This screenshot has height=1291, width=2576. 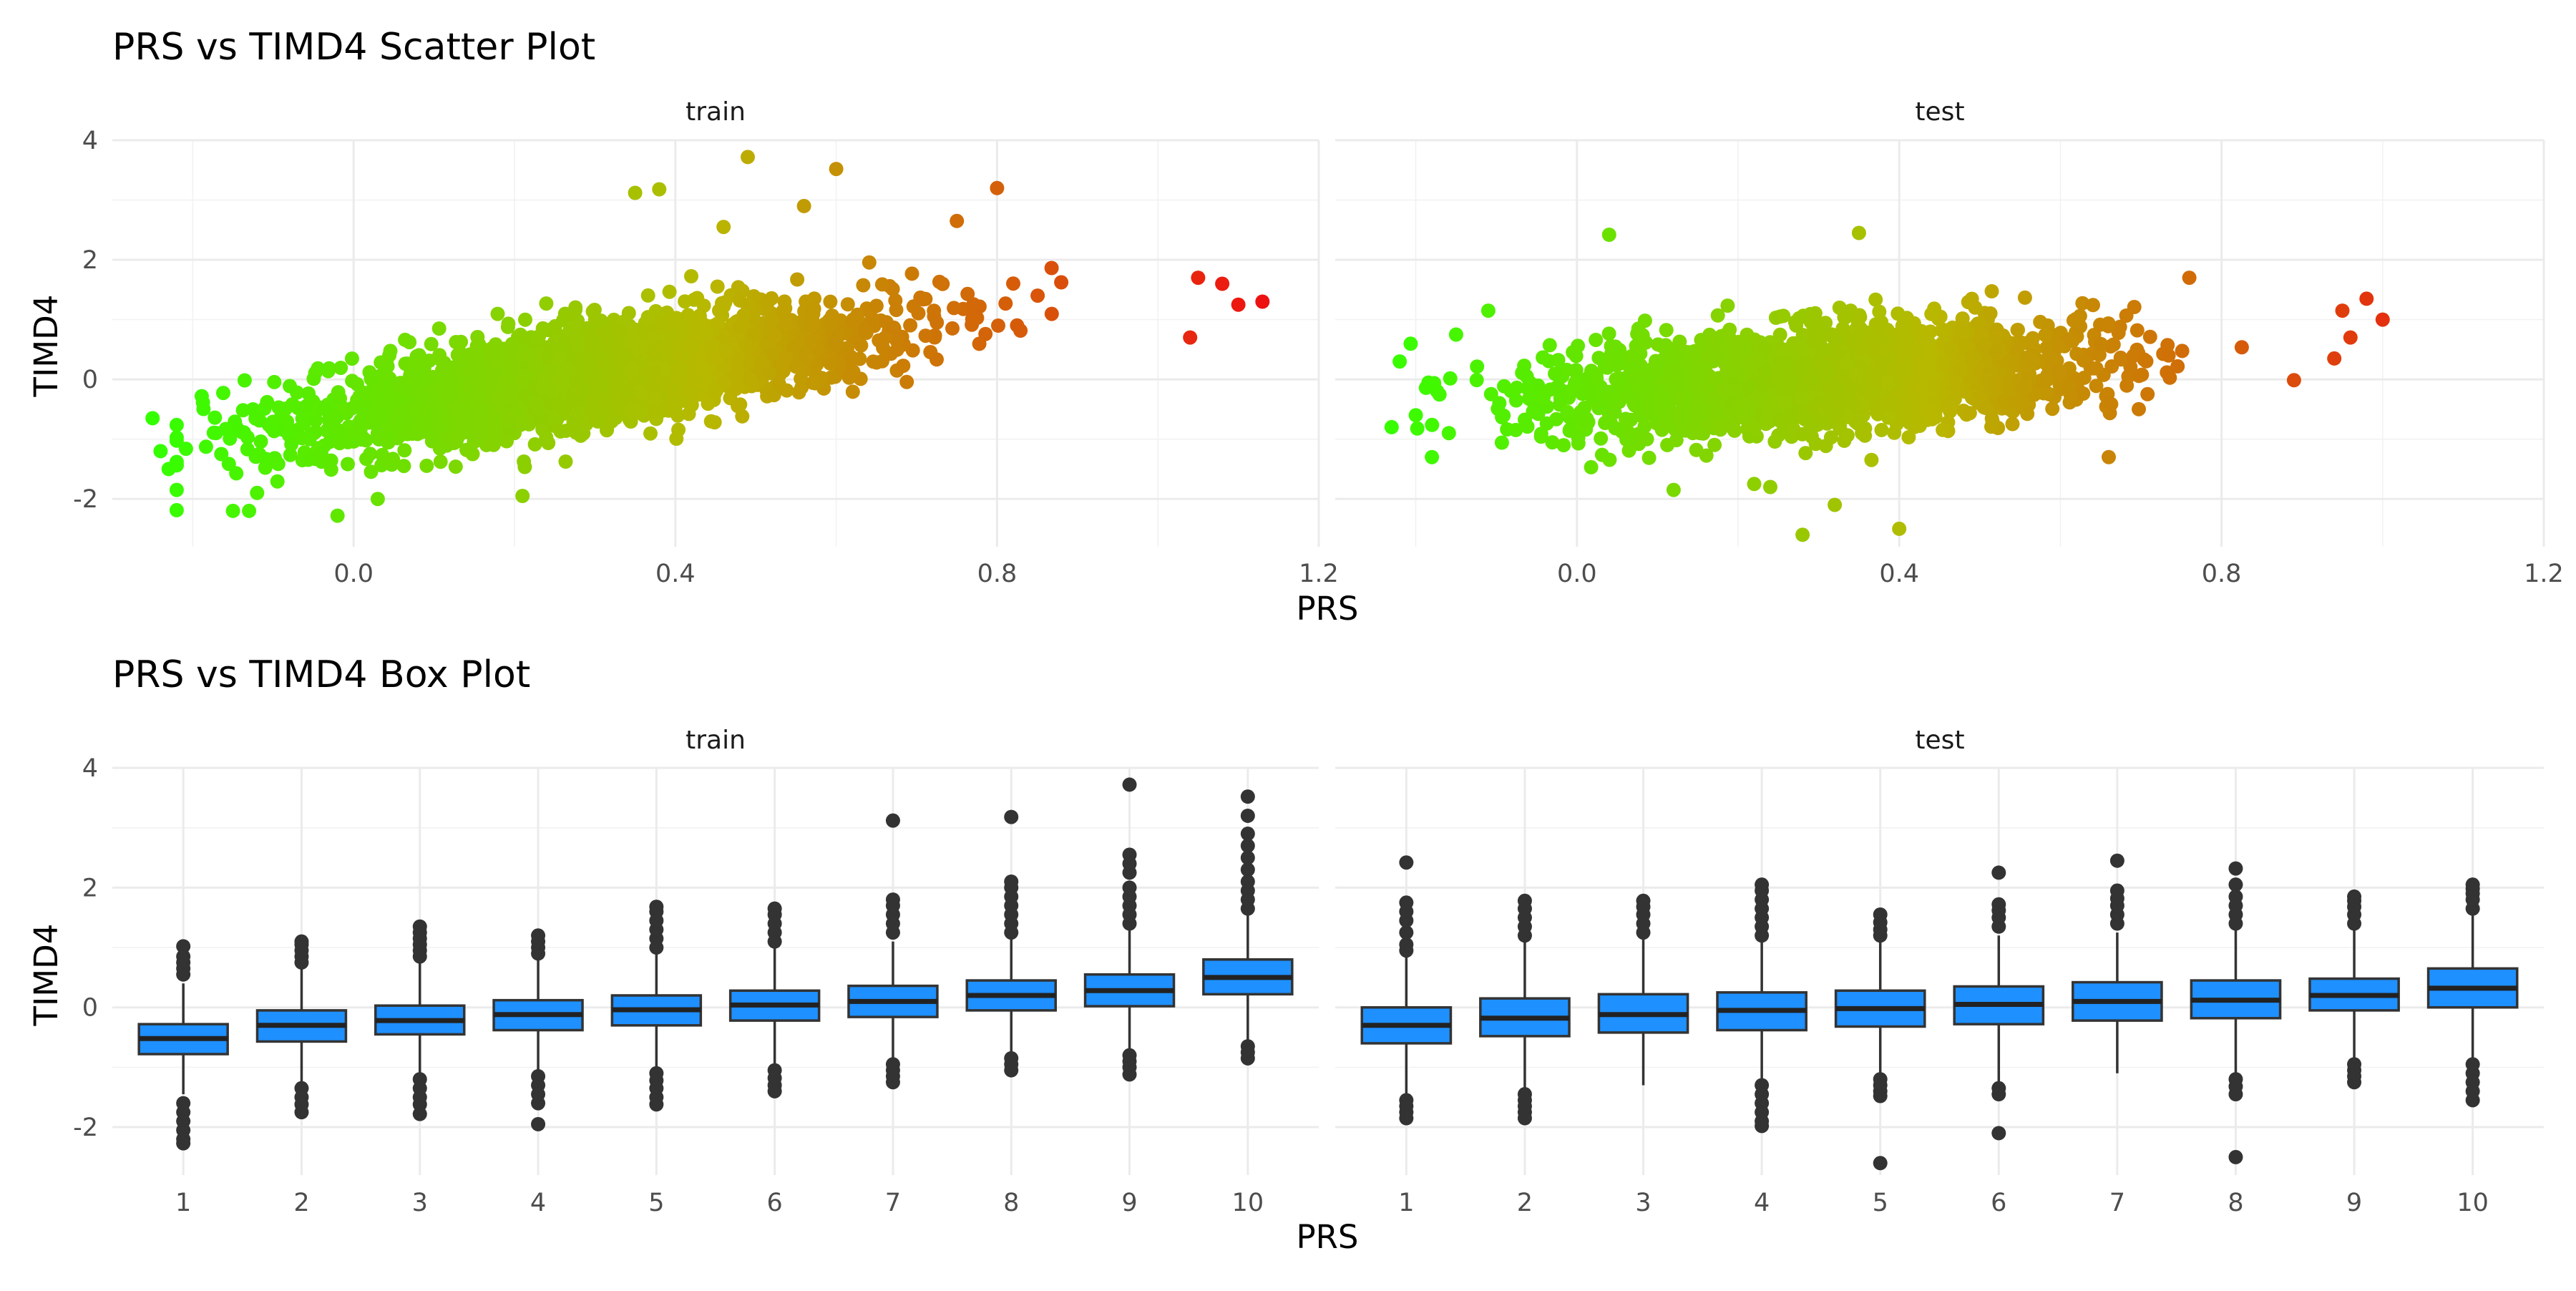 I want to click on x-tick-label: 0.8, so click(x=2222, y=574).